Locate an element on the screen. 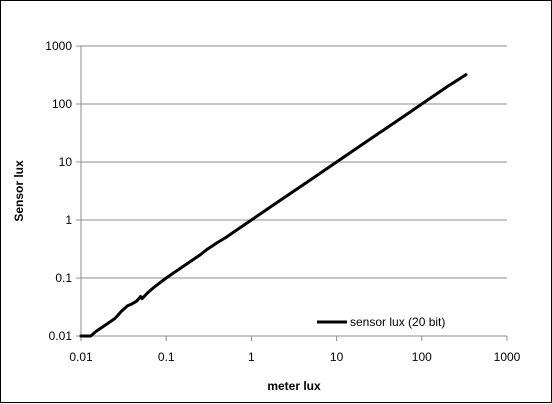 The height and width of the screenshot is (404, 552). y-tick-label: 100 is located at coordinates (62, 104).